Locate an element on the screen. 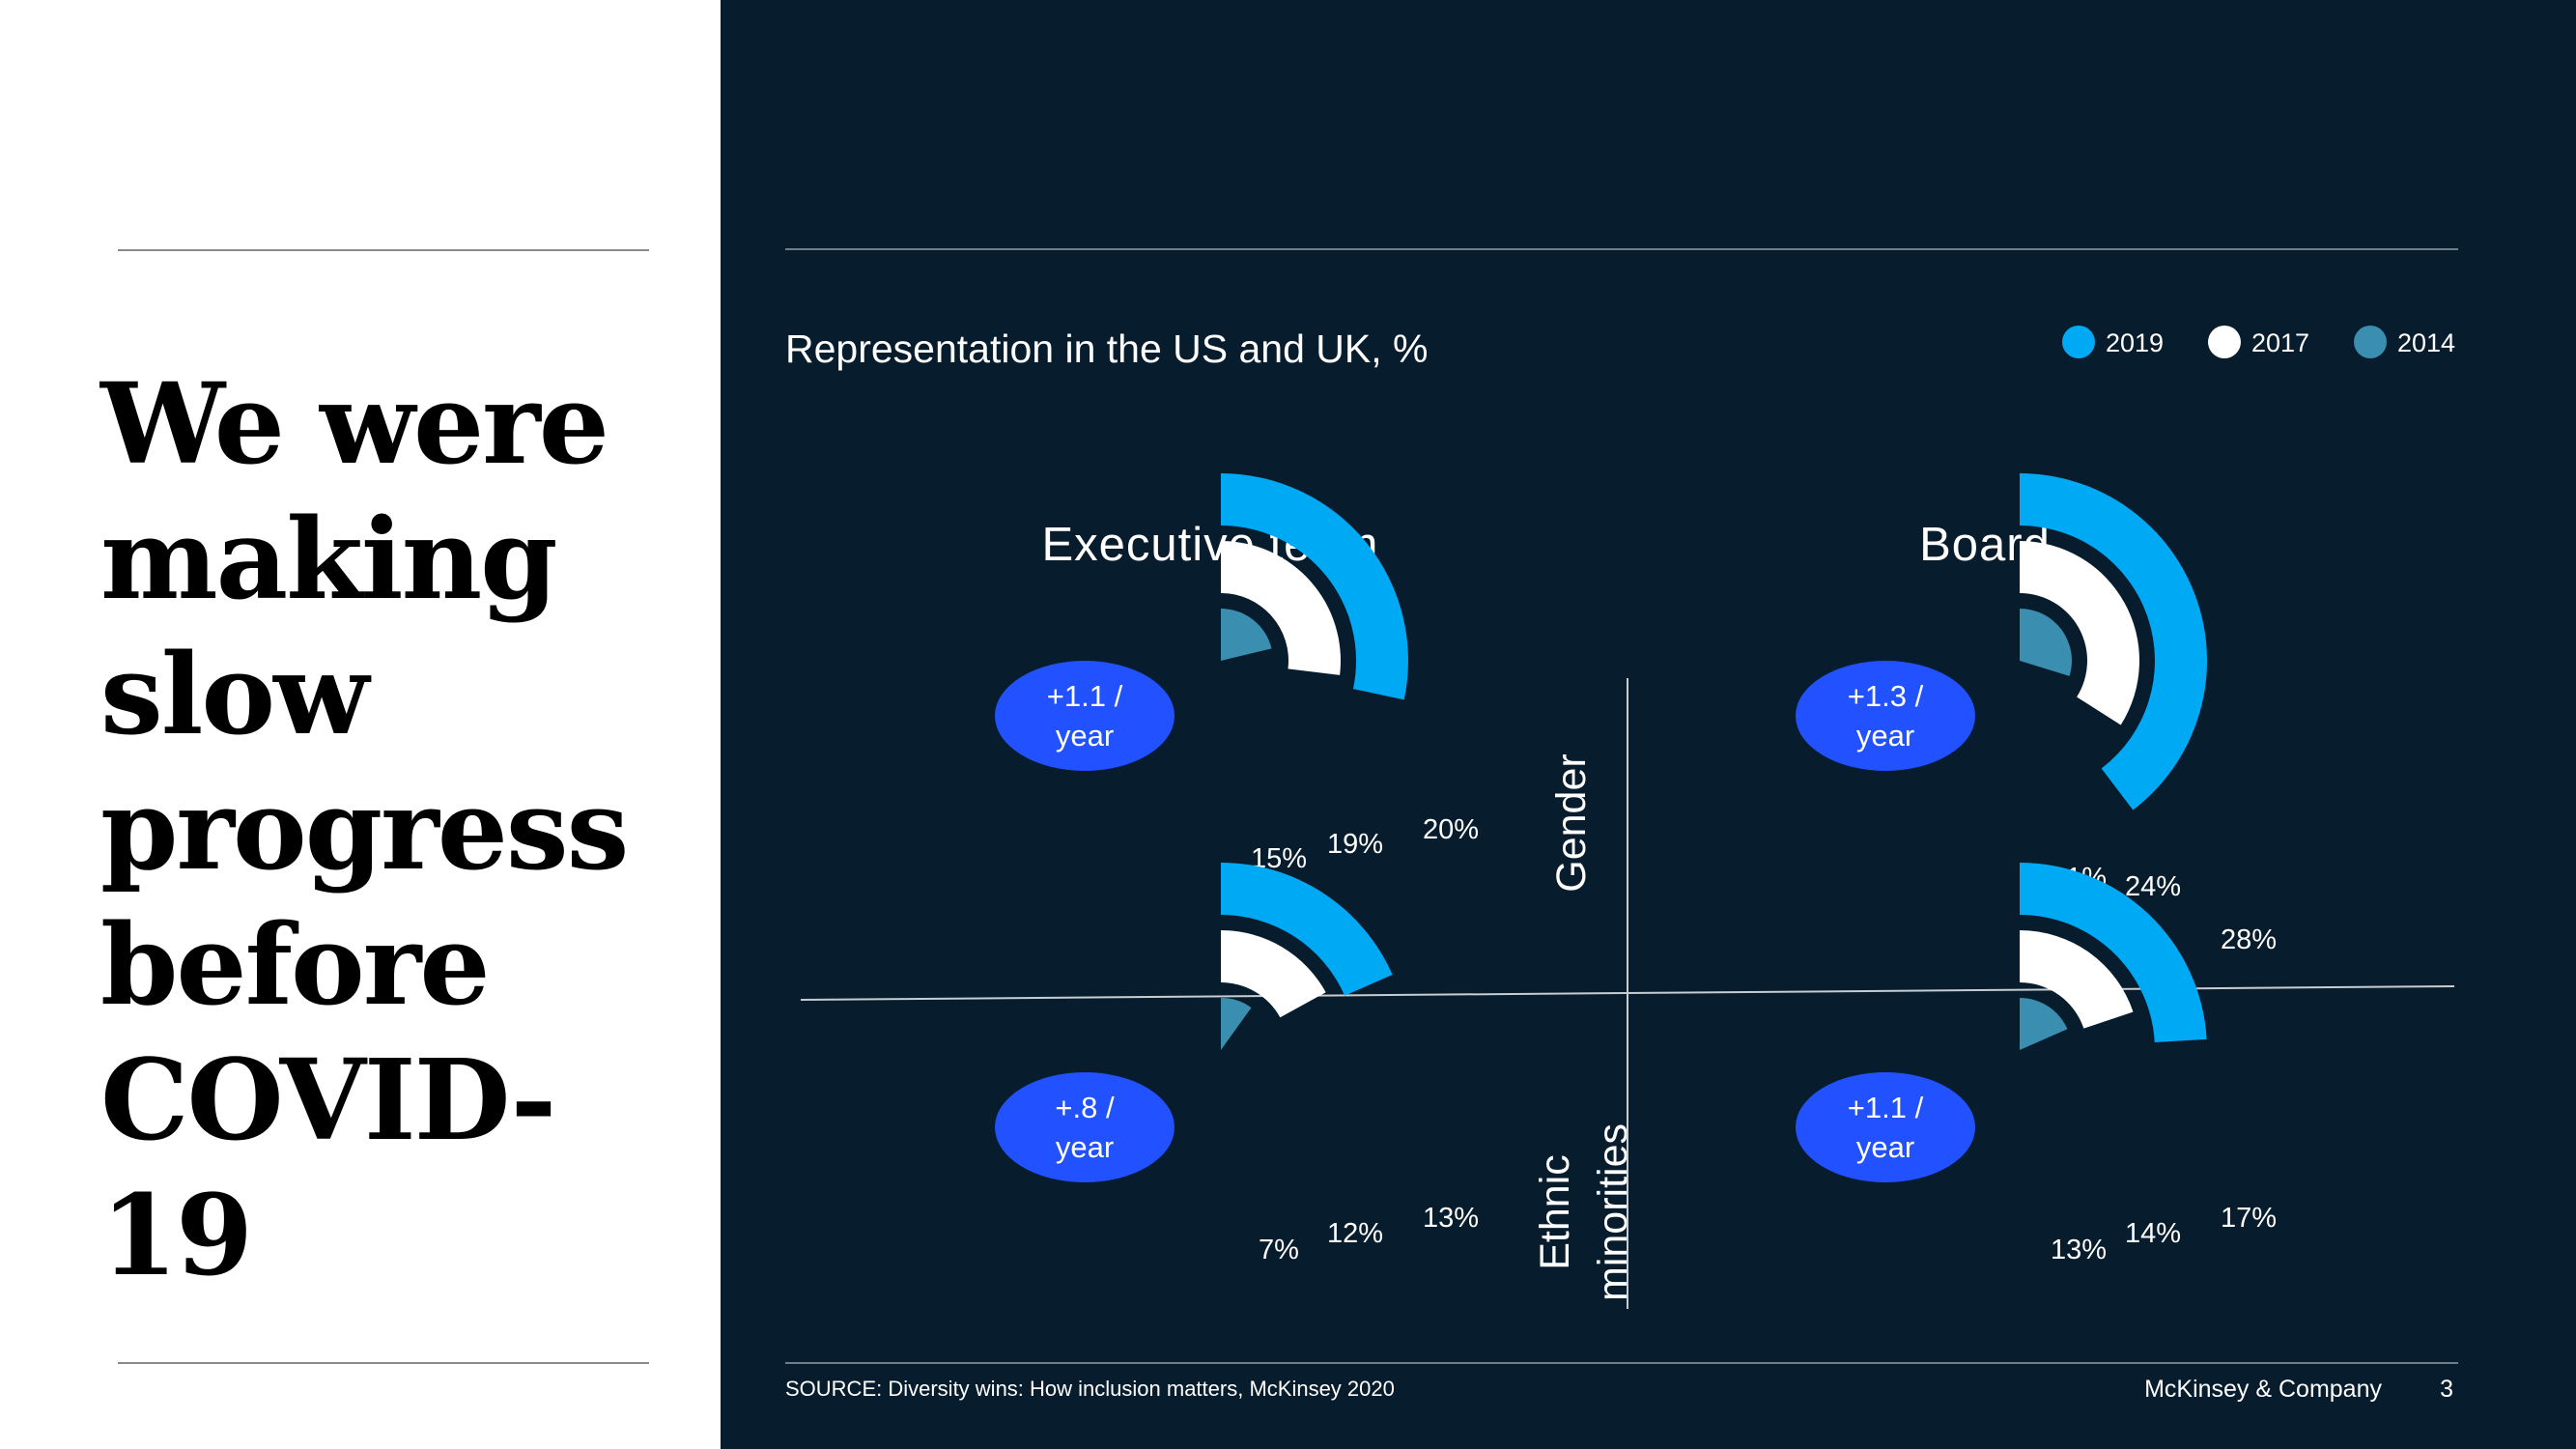 The image size is (2576, 1449). bar-2019-ethnic-minorities-executive-team is located at coordinates (1307, 929).